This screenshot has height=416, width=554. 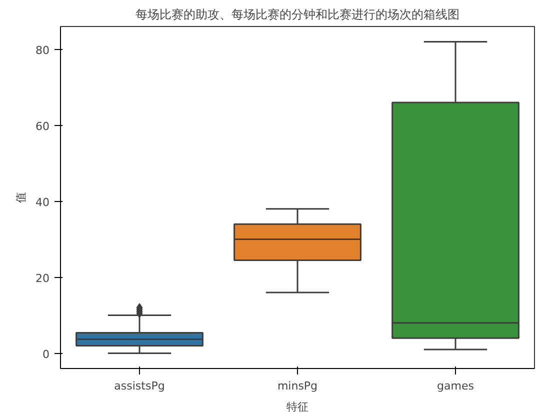 I want to click on x-axis-title: 特征, so click(x=297, y=407).